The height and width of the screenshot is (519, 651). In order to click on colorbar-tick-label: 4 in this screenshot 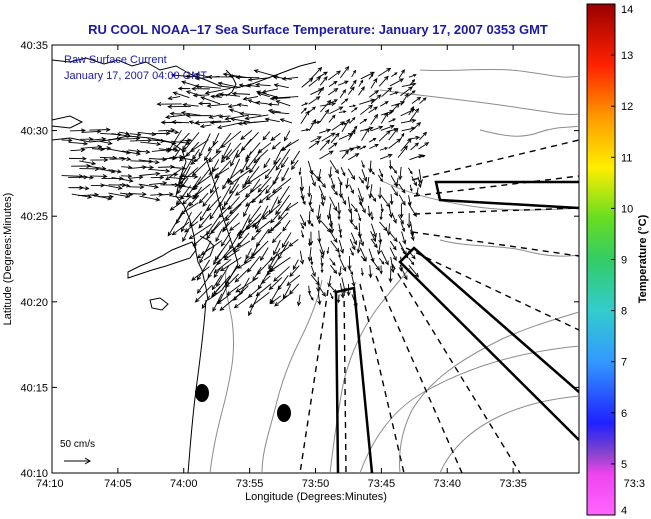, I will do `click(624, 511)`.